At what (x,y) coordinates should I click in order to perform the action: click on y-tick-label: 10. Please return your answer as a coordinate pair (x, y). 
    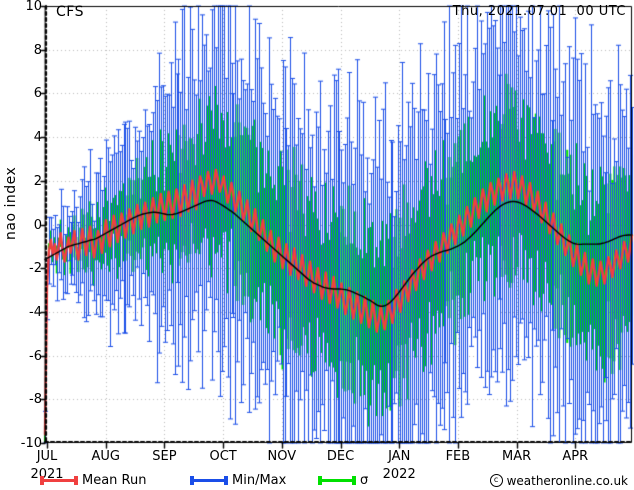
    Looking at the image, I should click on (33, 7).